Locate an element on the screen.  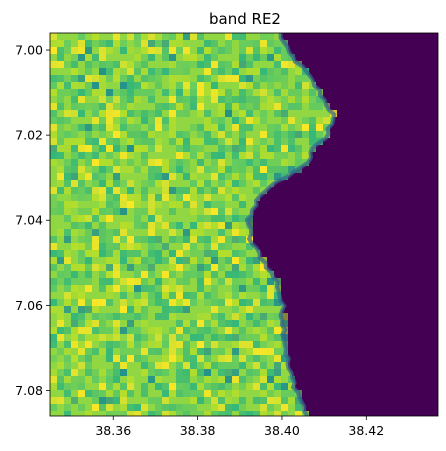
y-tick-label: 7.06 is located at coordinates (29, 305).